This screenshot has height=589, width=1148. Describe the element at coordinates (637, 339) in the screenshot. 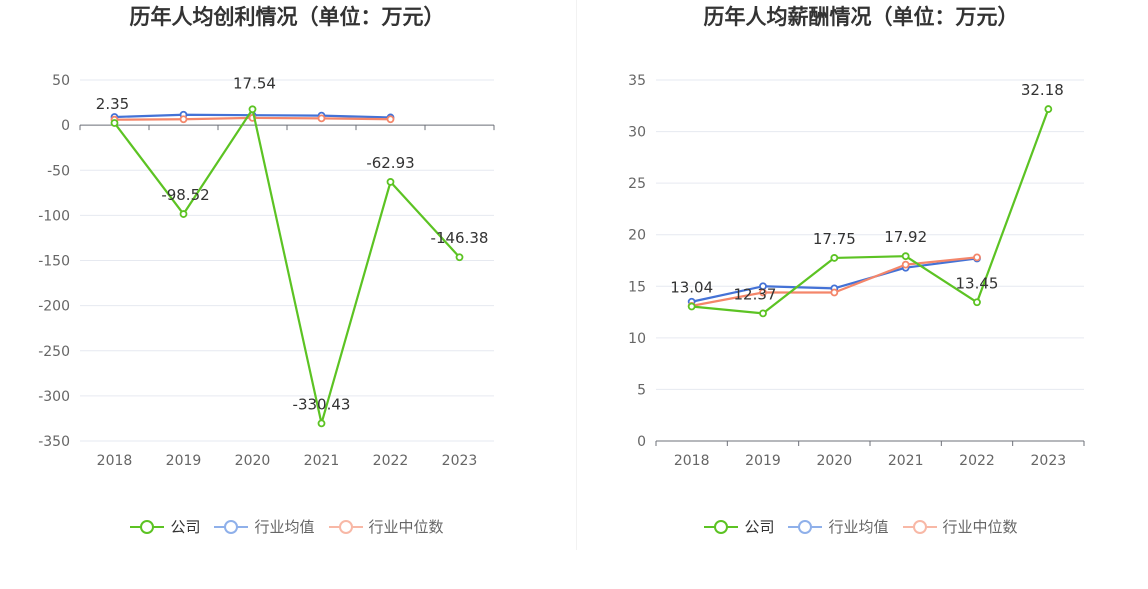

I see `y-tick-label: 10` at that location.